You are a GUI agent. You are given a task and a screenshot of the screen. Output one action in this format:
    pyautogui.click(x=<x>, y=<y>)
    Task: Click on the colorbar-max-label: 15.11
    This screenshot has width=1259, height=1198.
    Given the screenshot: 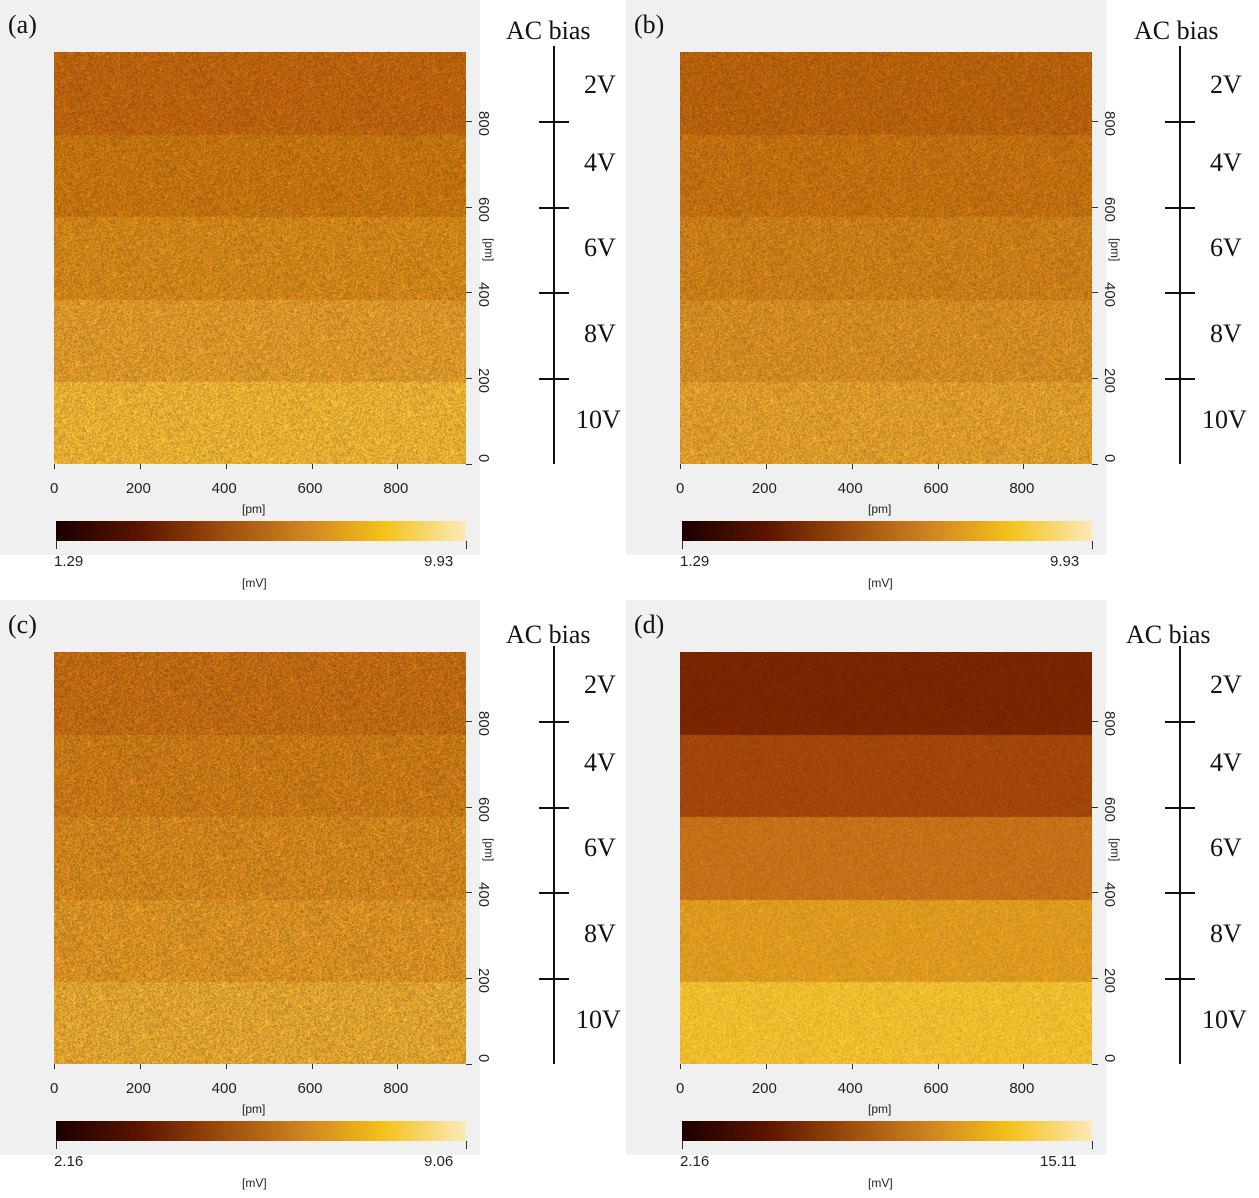 What is the action you would take?
    pyautogui.click(x=1058, y=1161)
    